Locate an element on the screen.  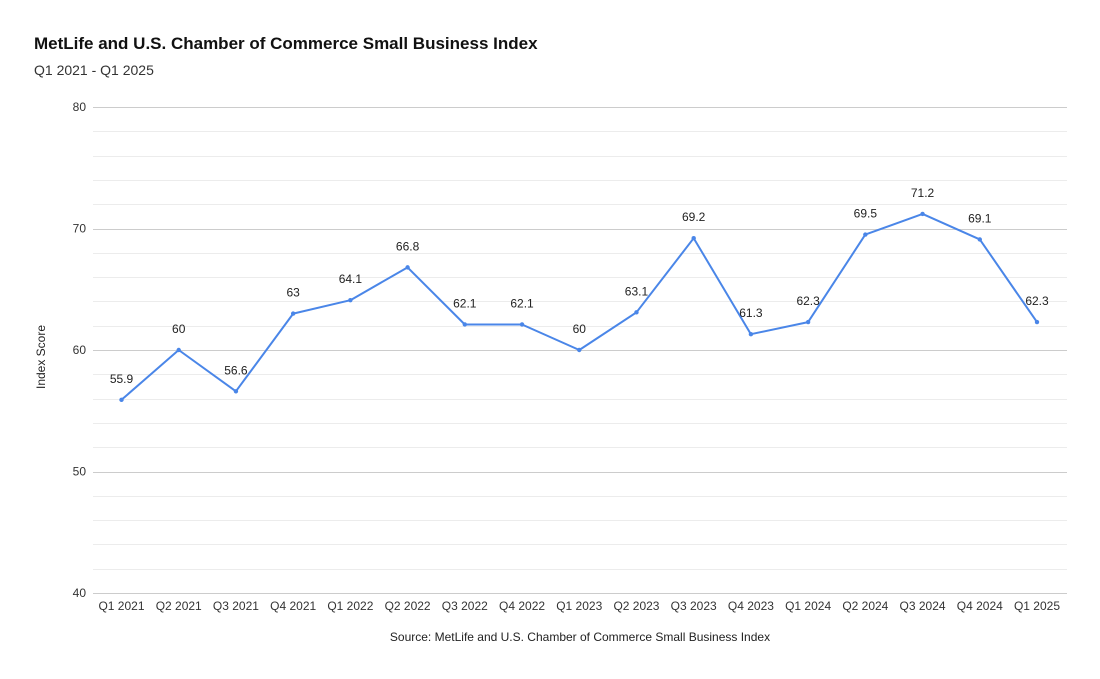
x-tick-label: Q3 2021 is located at coordinates (236, 606).